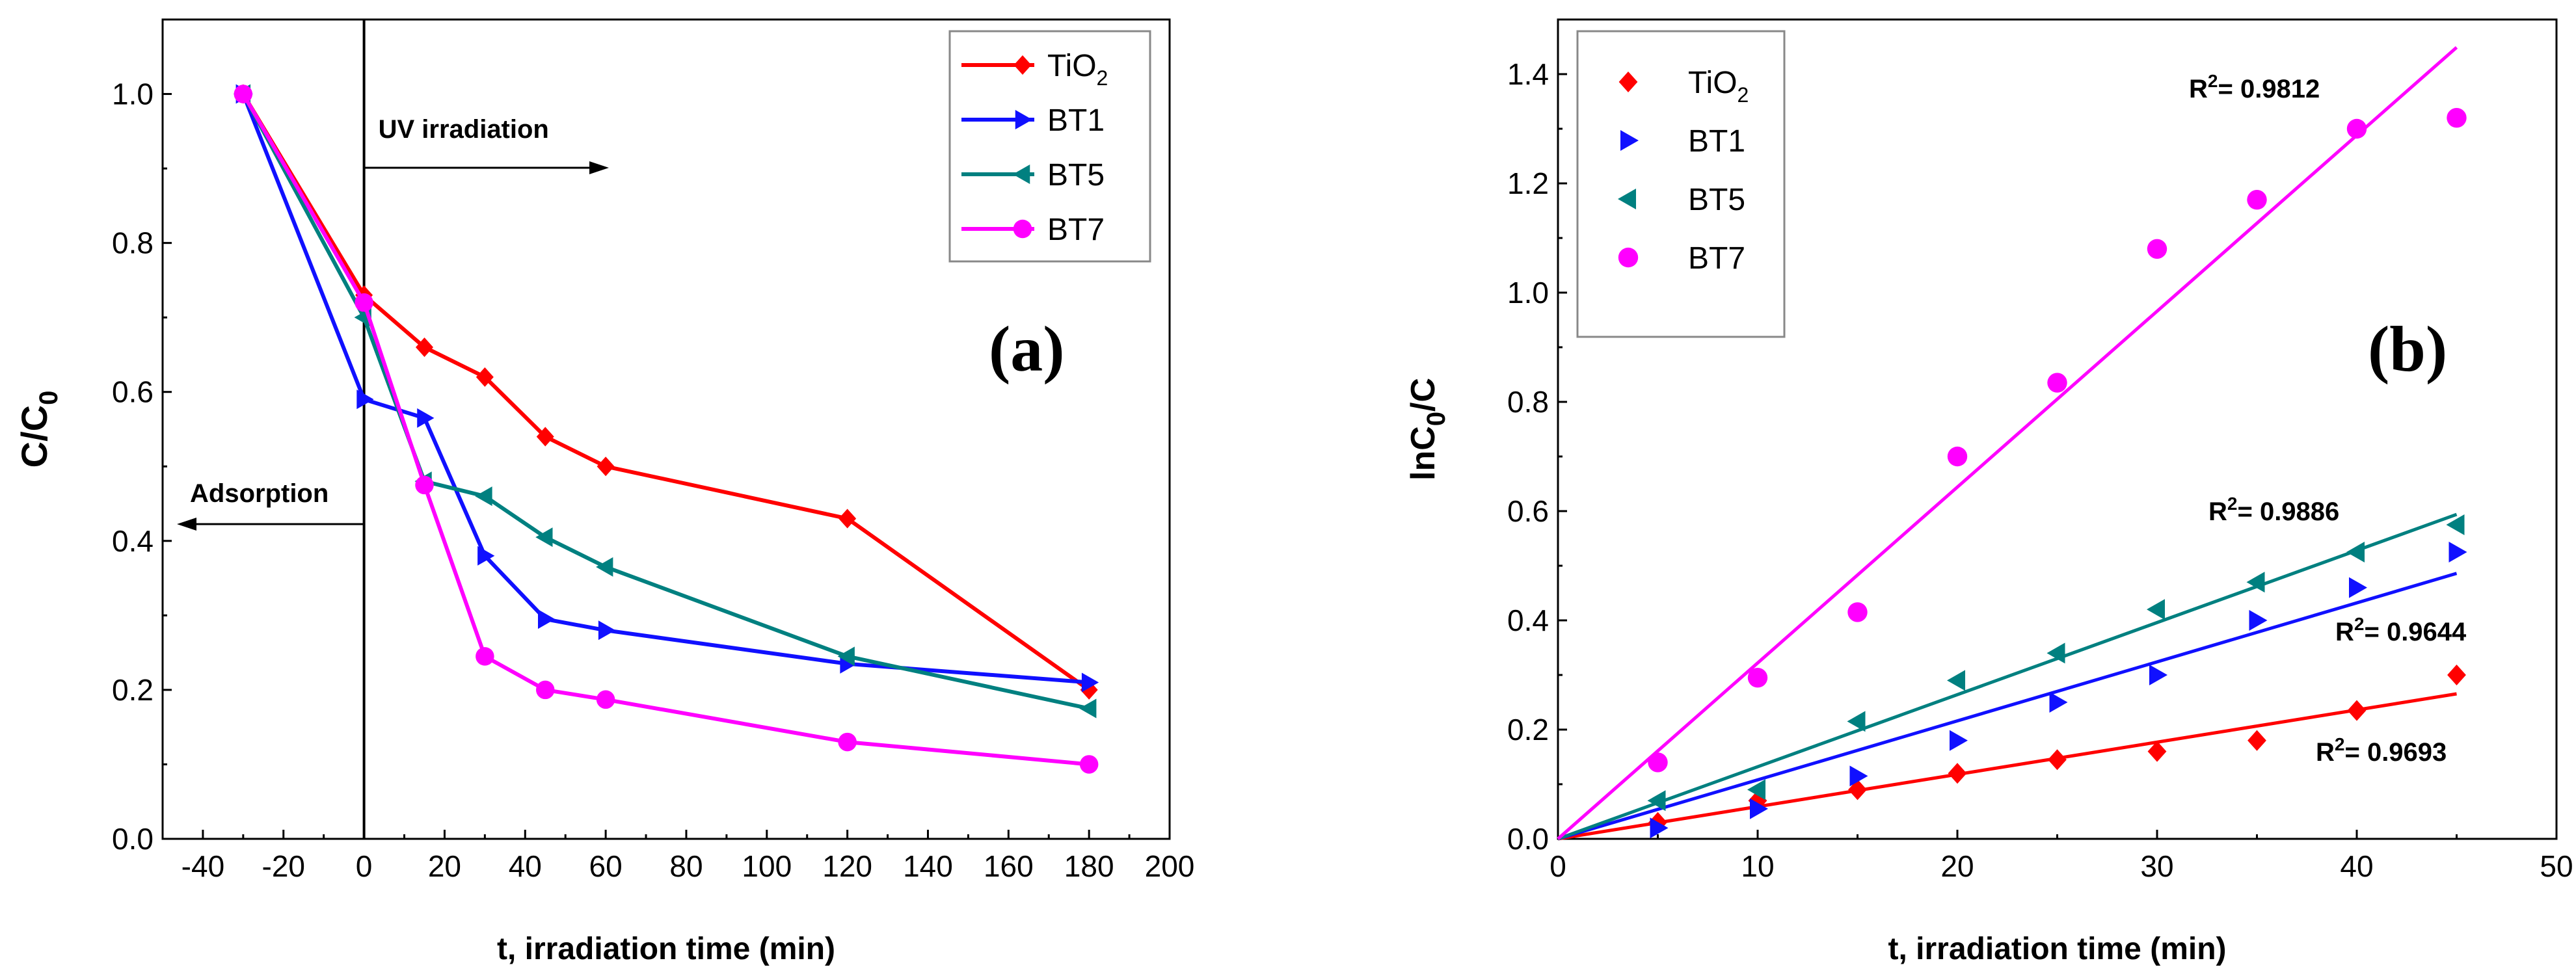 The width and height of the screenshot is (2576, 978). What do you see at coordinates (259, 493) in the screenshot?
I see `a-adsorption-annotation: Adsorption` at bounding box center [259, 493].